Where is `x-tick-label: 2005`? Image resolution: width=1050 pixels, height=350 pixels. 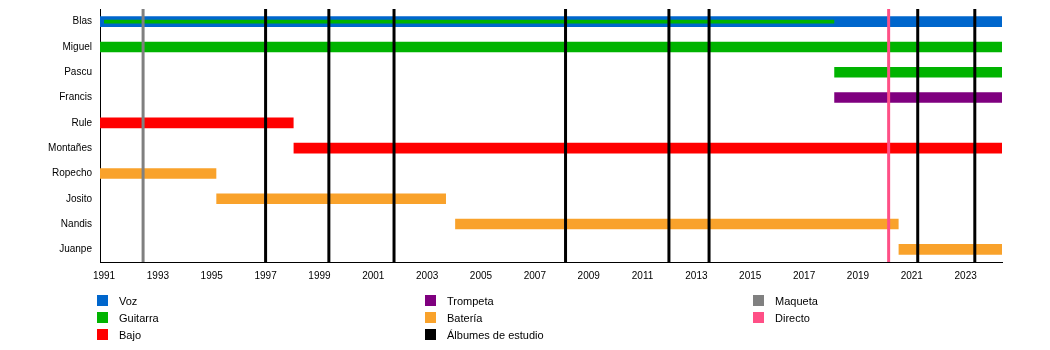 x-tick-label: 2005 is located at coordinates (481, 275).